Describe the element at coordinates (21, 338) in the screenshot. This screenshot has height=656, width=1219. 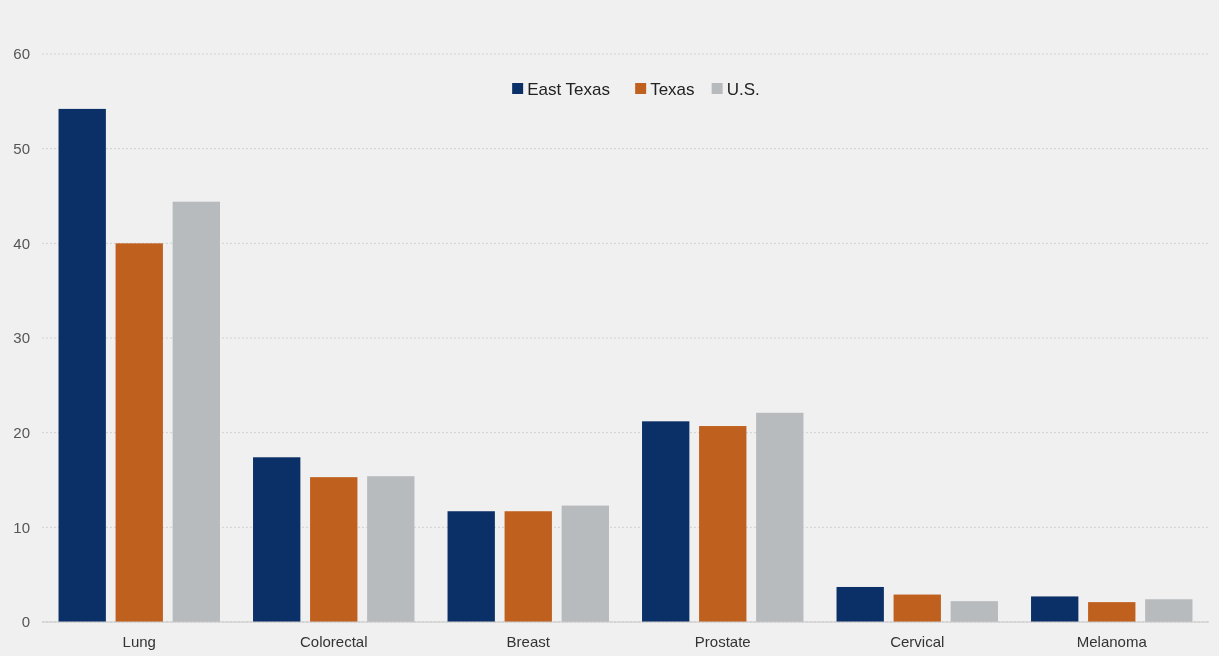
I see `y-tick-label: 30` at that location.